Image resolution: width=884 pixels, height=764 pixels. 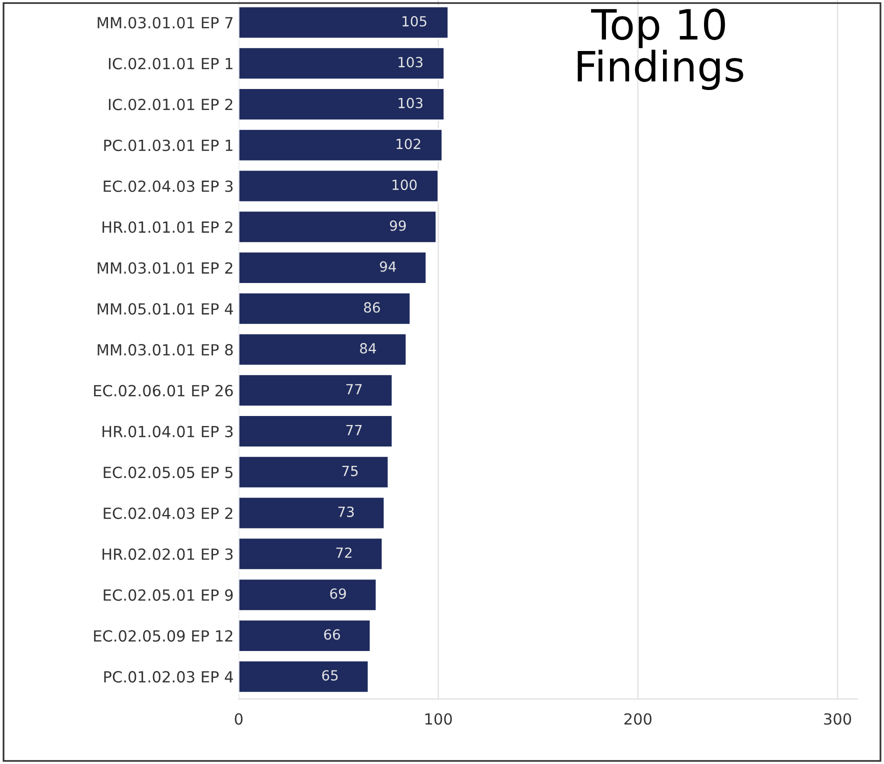 I want to click on text: Top 10 Findings, so click(x=661, y=49).